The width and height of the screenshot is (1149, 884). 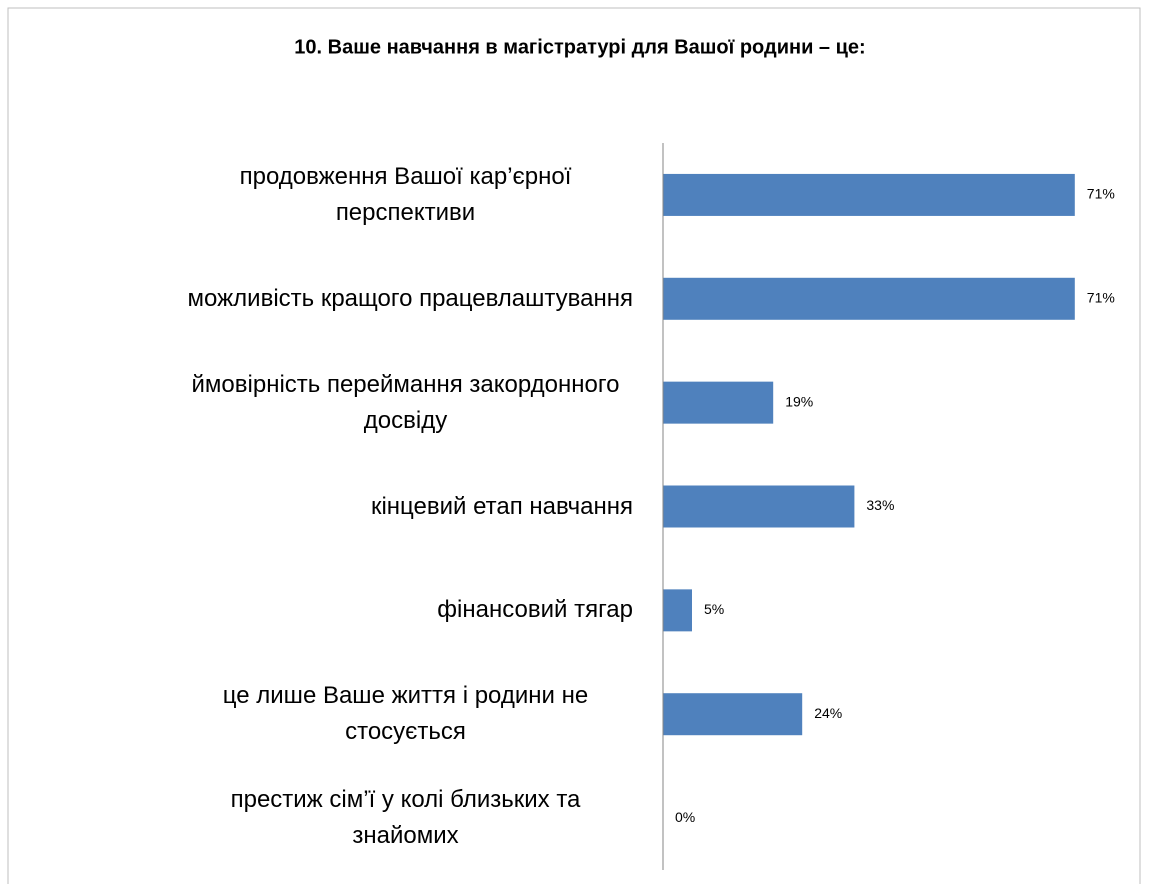 What do you see at coordinates (880, 505) in the screenshot?
I see `value-label: 33%` at bounding box center [880, 505].